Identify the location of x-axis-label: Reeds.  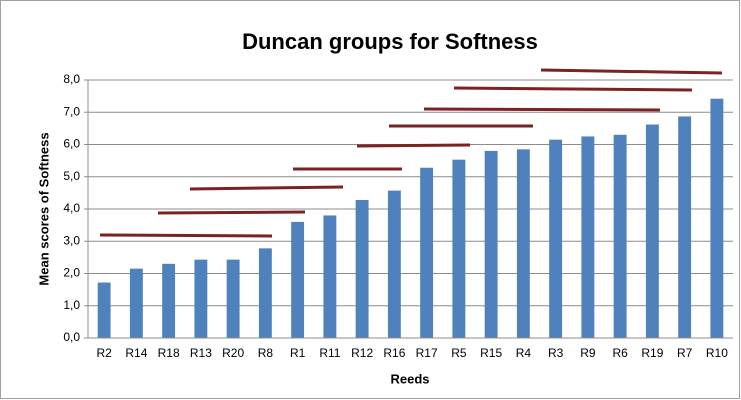
(409, 378).